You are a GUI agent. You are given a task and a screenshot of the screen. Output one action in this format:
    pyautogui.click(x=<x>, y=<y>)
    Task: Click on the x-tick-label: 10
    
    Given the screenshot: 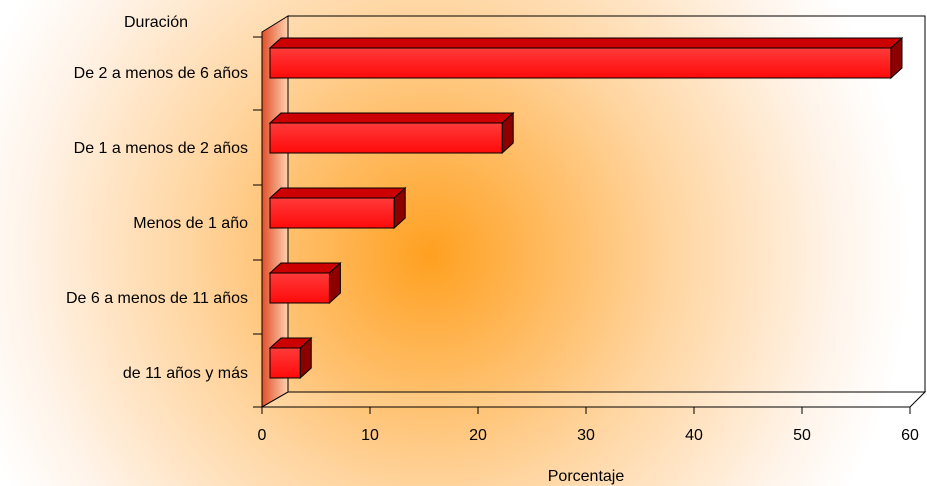 What is the action you would take?
    pyautogui.click(x=370, y=435)
    